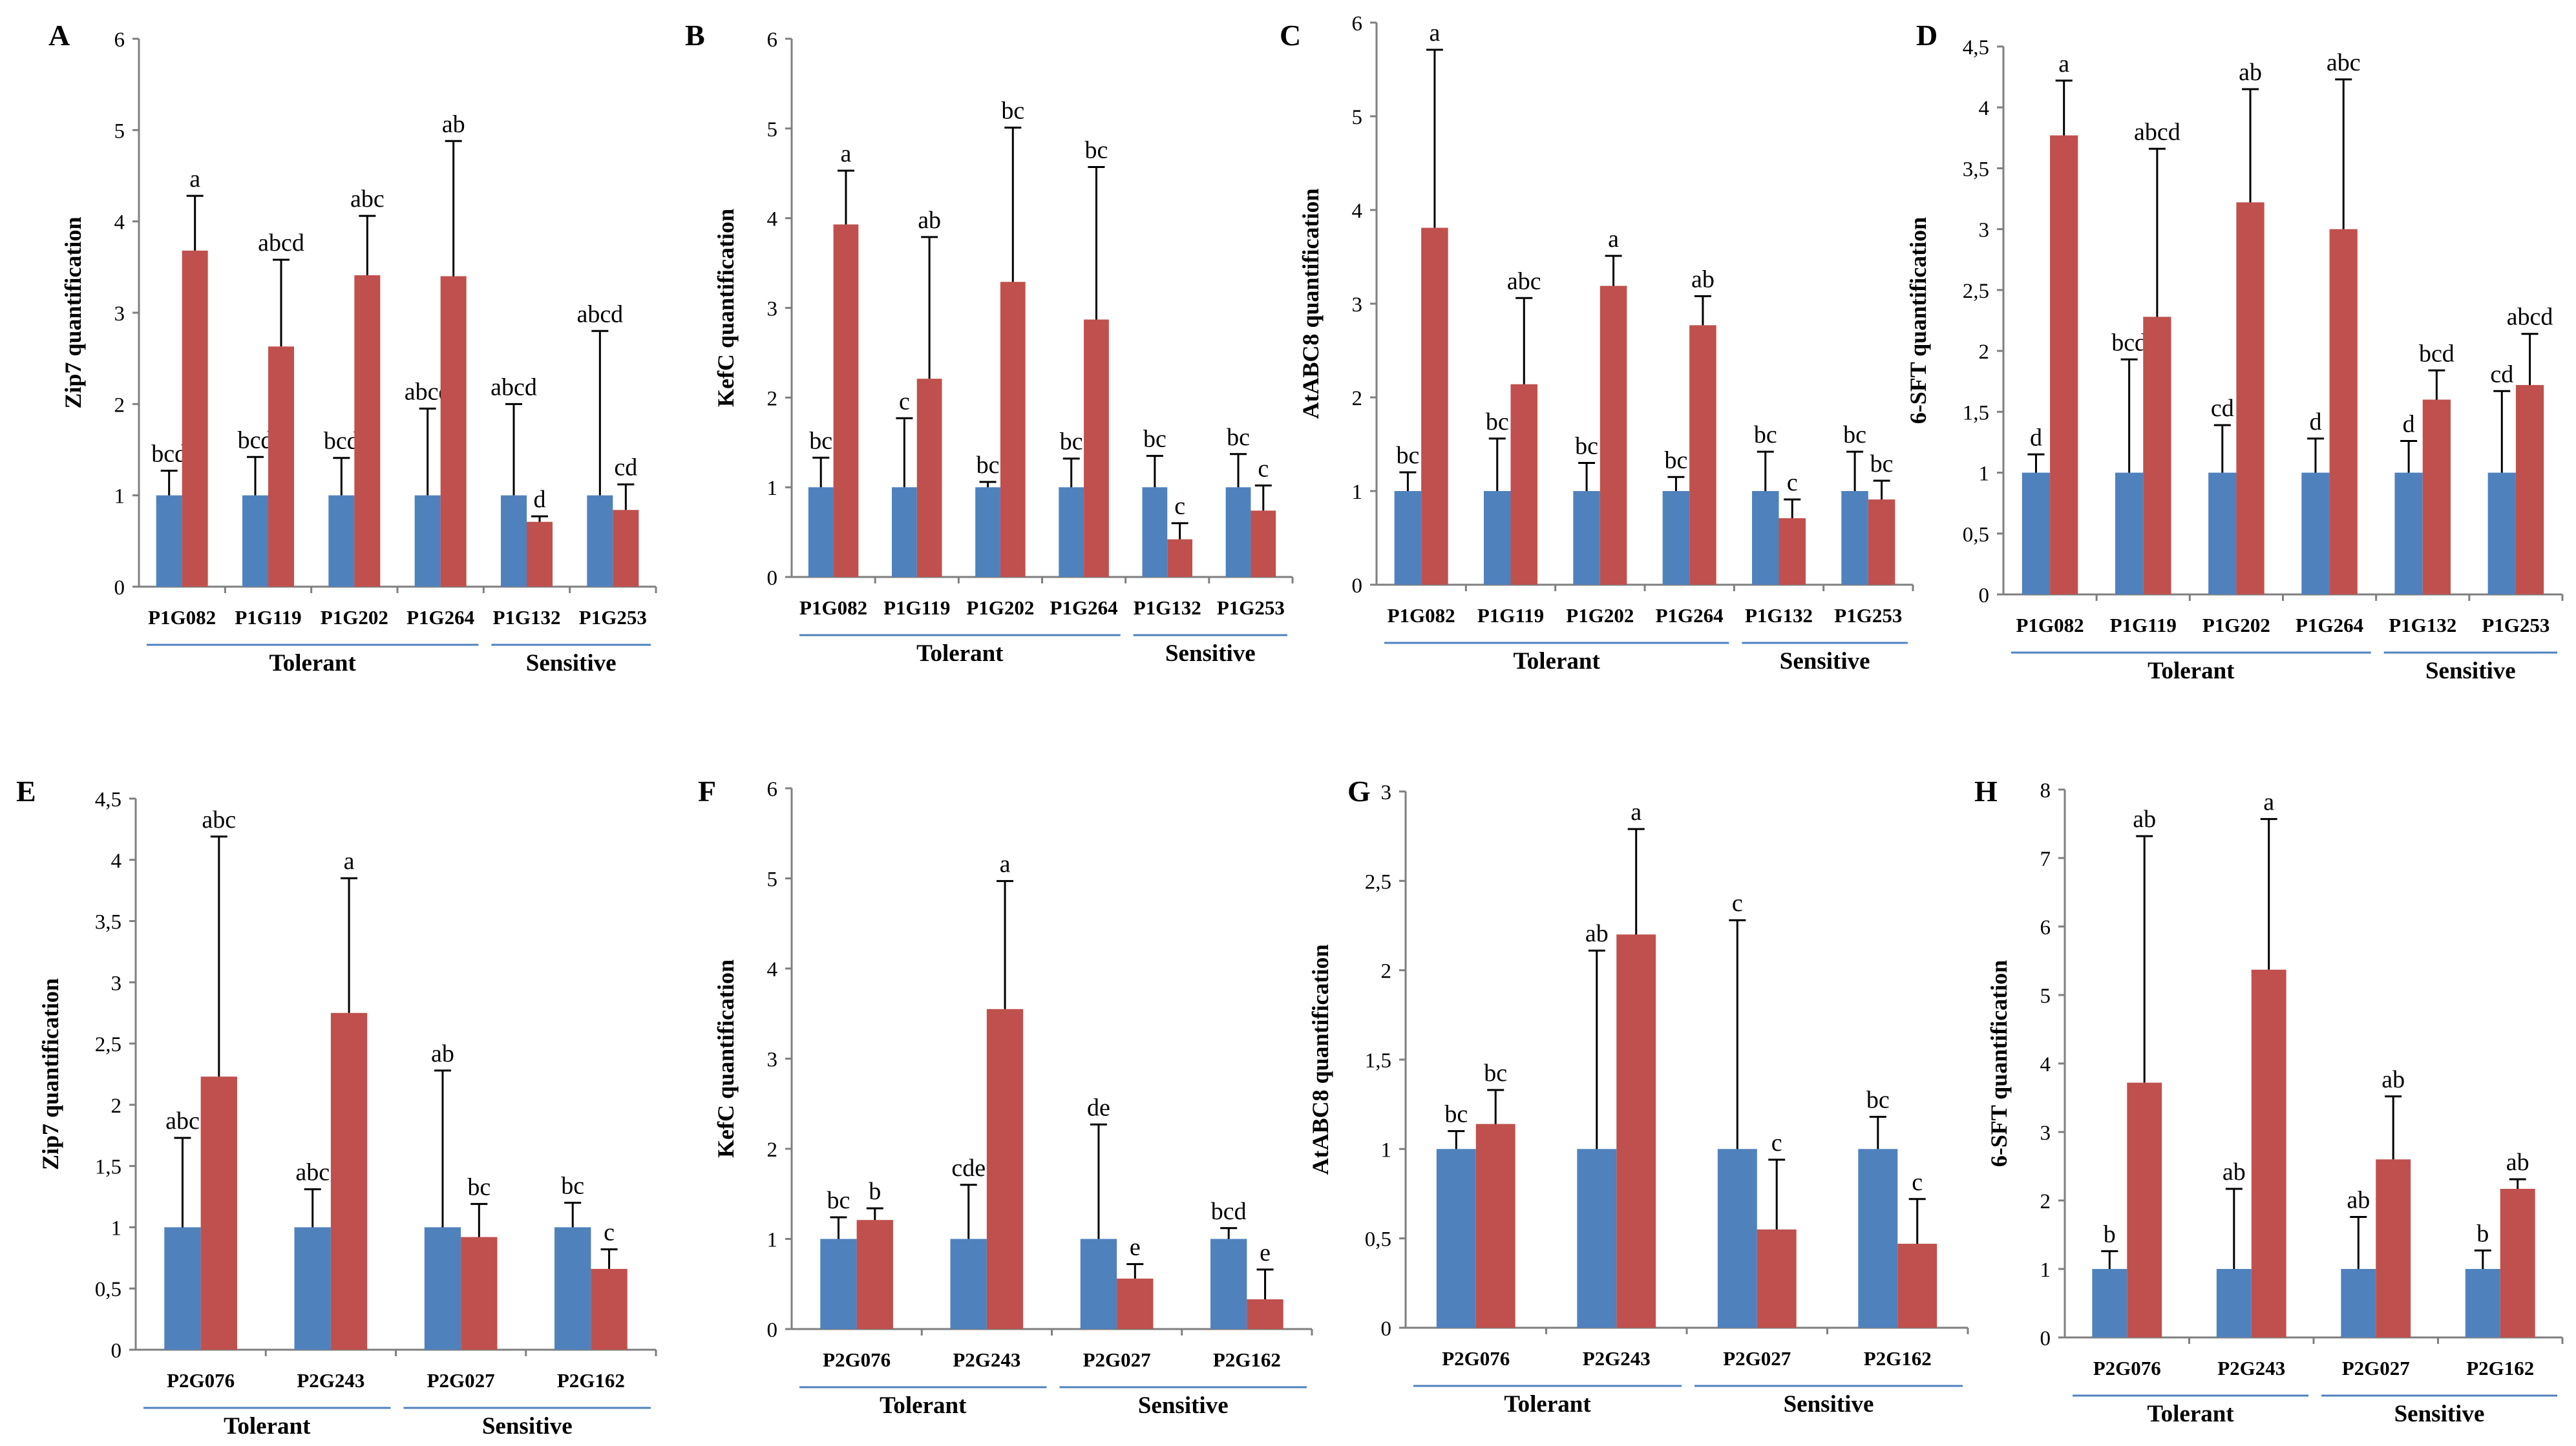 The height and width of the screenshot is (1446, 2576). Describe the element at coordinates (1926, 35) in the screenshot. I see `panel-letter: D` at that location.